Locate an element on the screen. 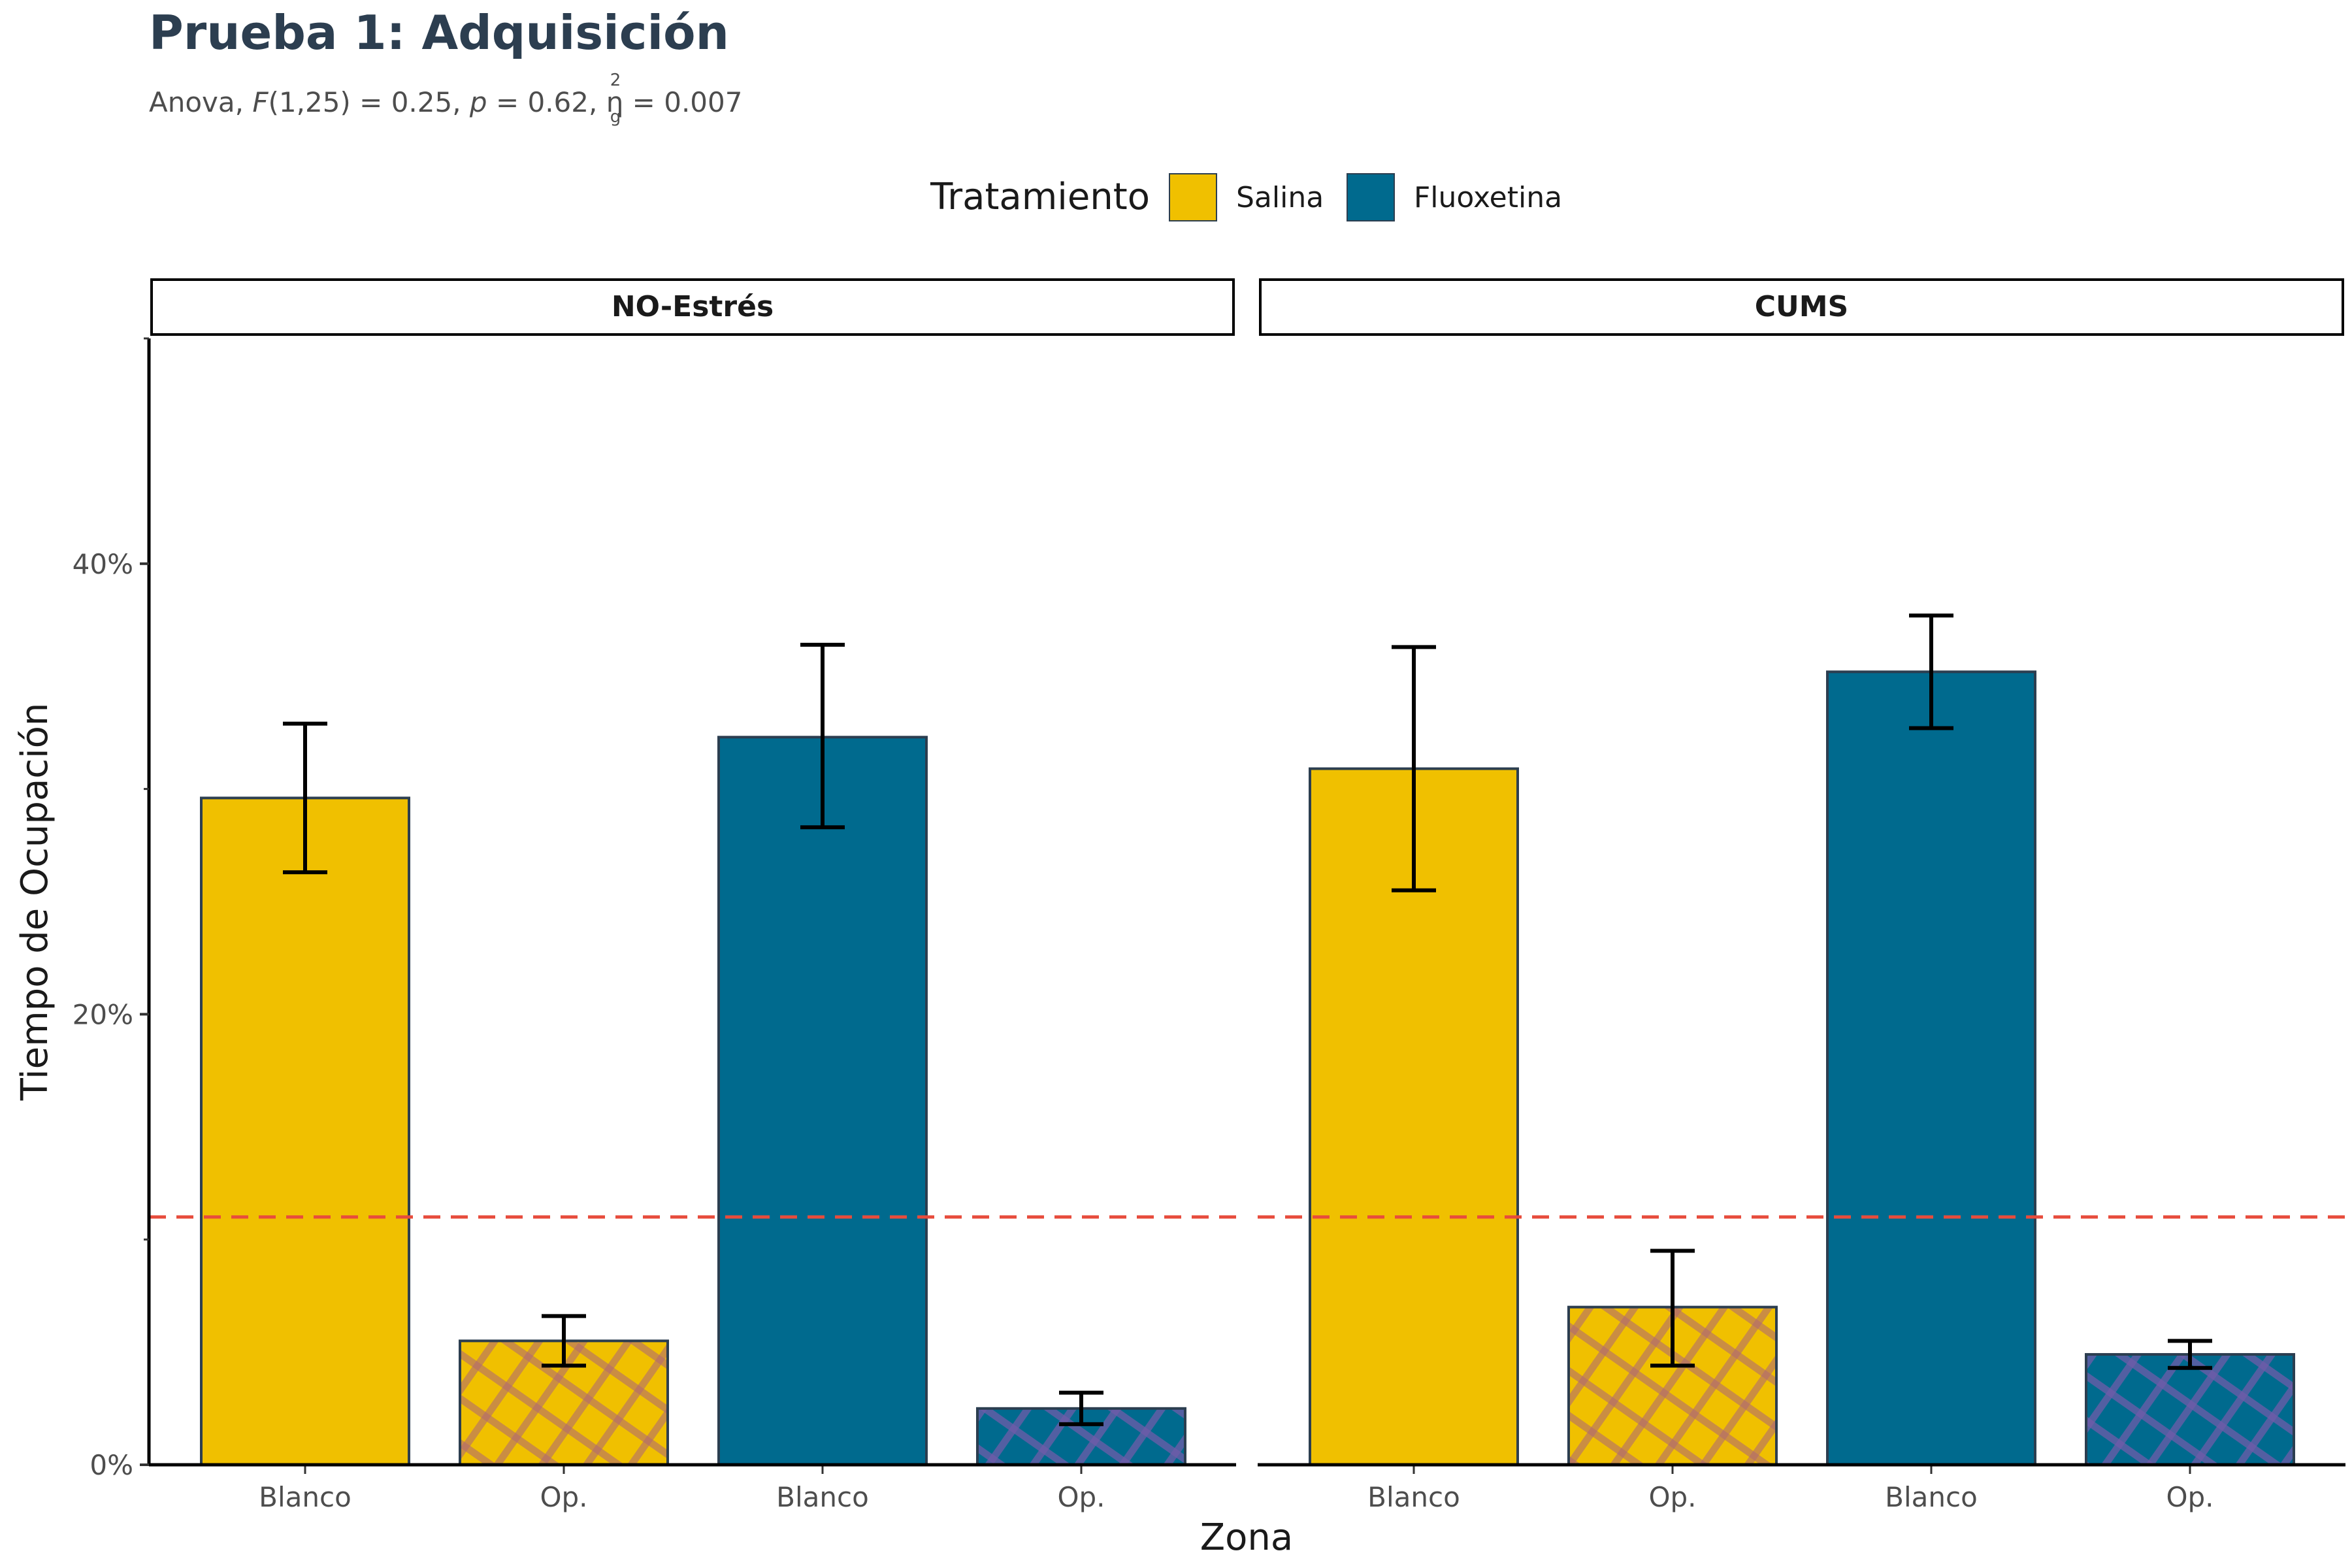 The width and height of the screenshot is (2352, 1568). subtitle-f-symbol: F is located at coordinates (260, 102).